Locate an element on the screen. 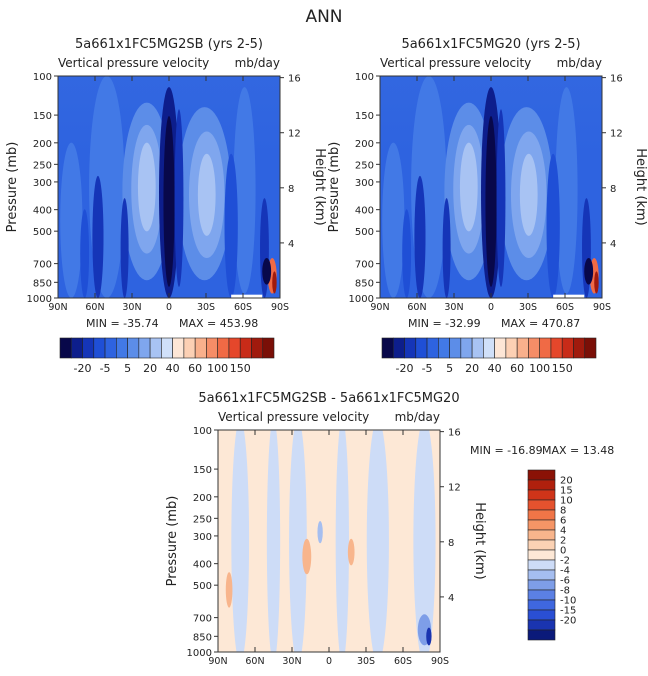  panel-2-colorbar: -20 -5 5 20 40 60 100 150 is located at coordinates (489, 356).